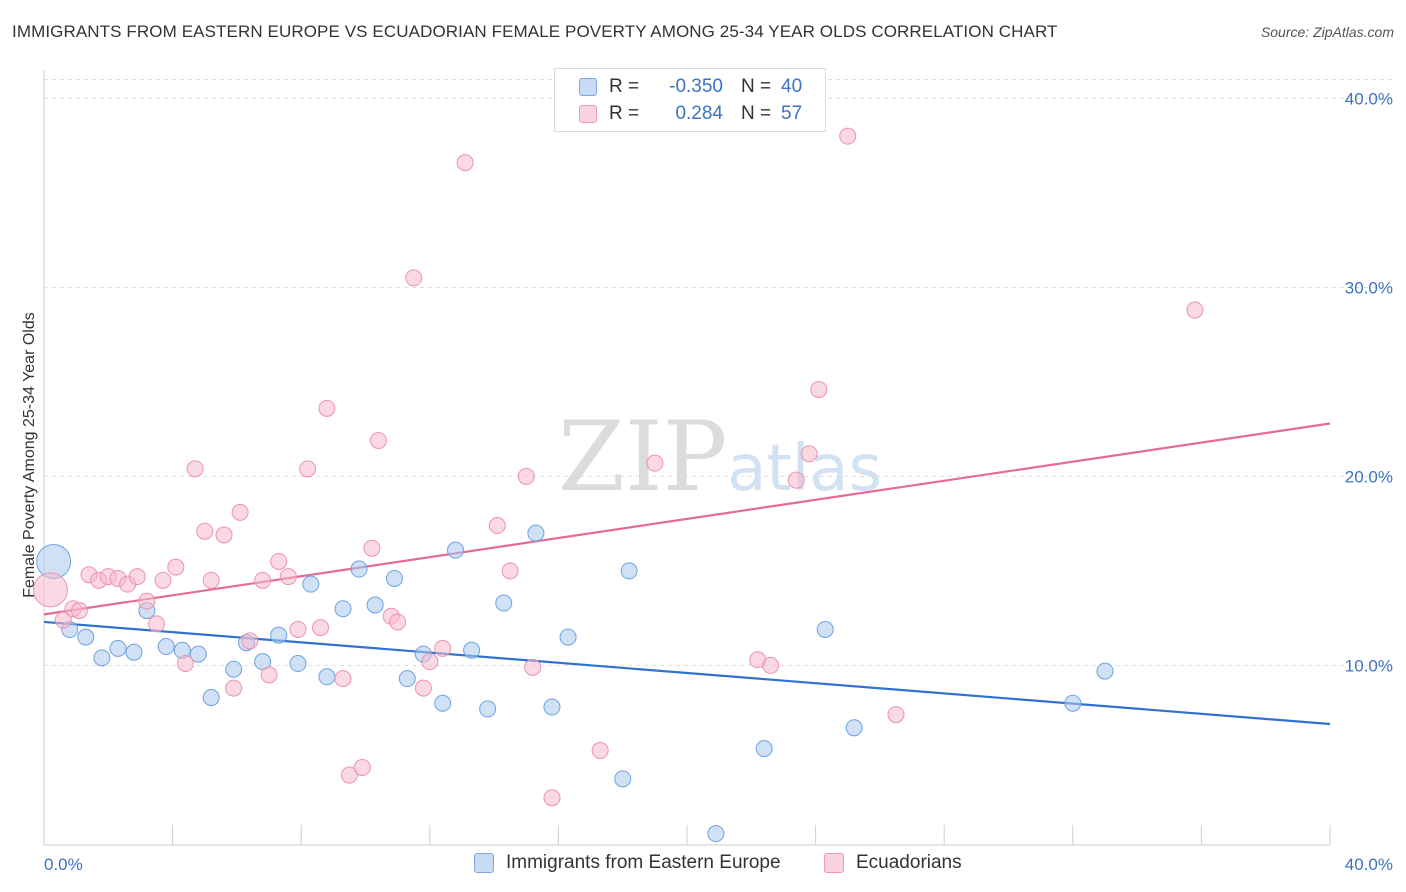 Image resolution: width=1406 pixels, height=892 pixels. I want to click on series-legend-item-eastern-europe: Immigrants from Eastern Europe, so click(627, 863).